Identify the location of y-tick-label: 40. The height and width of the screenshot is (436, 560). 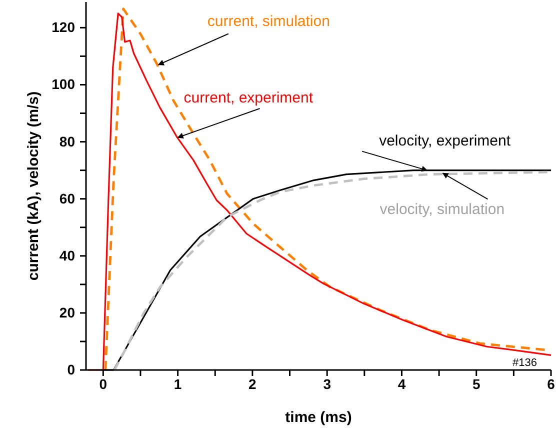
(67, 255).